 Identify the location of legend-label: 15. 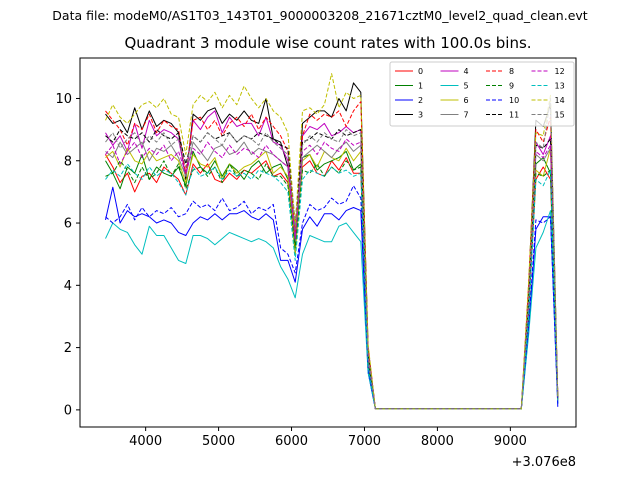
(560, 115).